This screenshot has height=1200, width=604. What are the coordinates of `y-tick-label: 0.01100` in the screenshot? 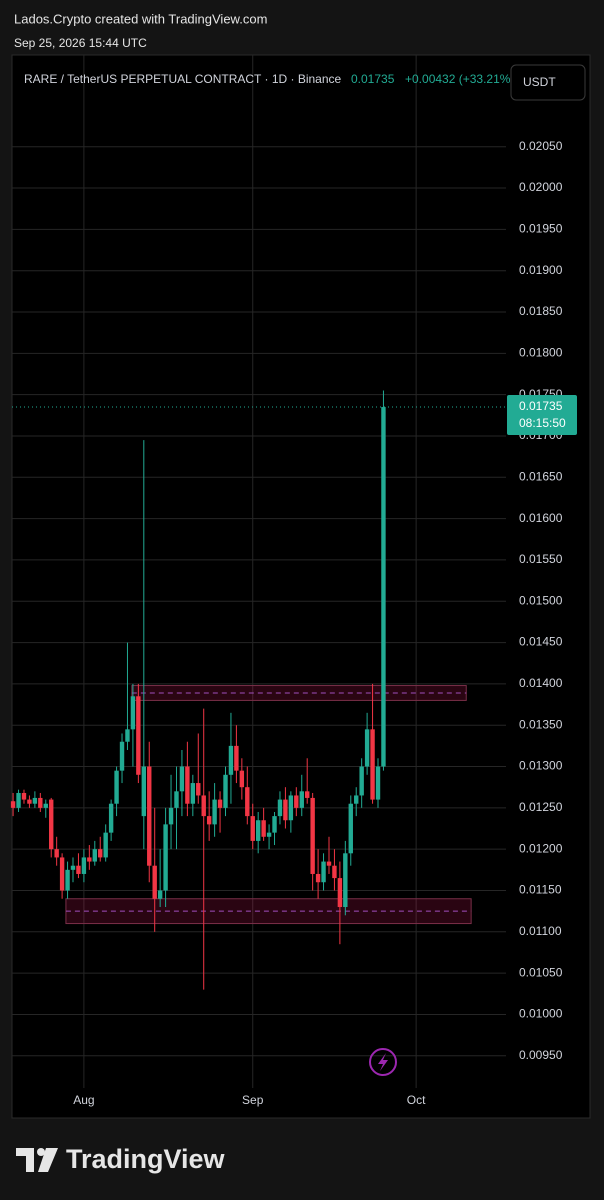 It's located at (540, 931).